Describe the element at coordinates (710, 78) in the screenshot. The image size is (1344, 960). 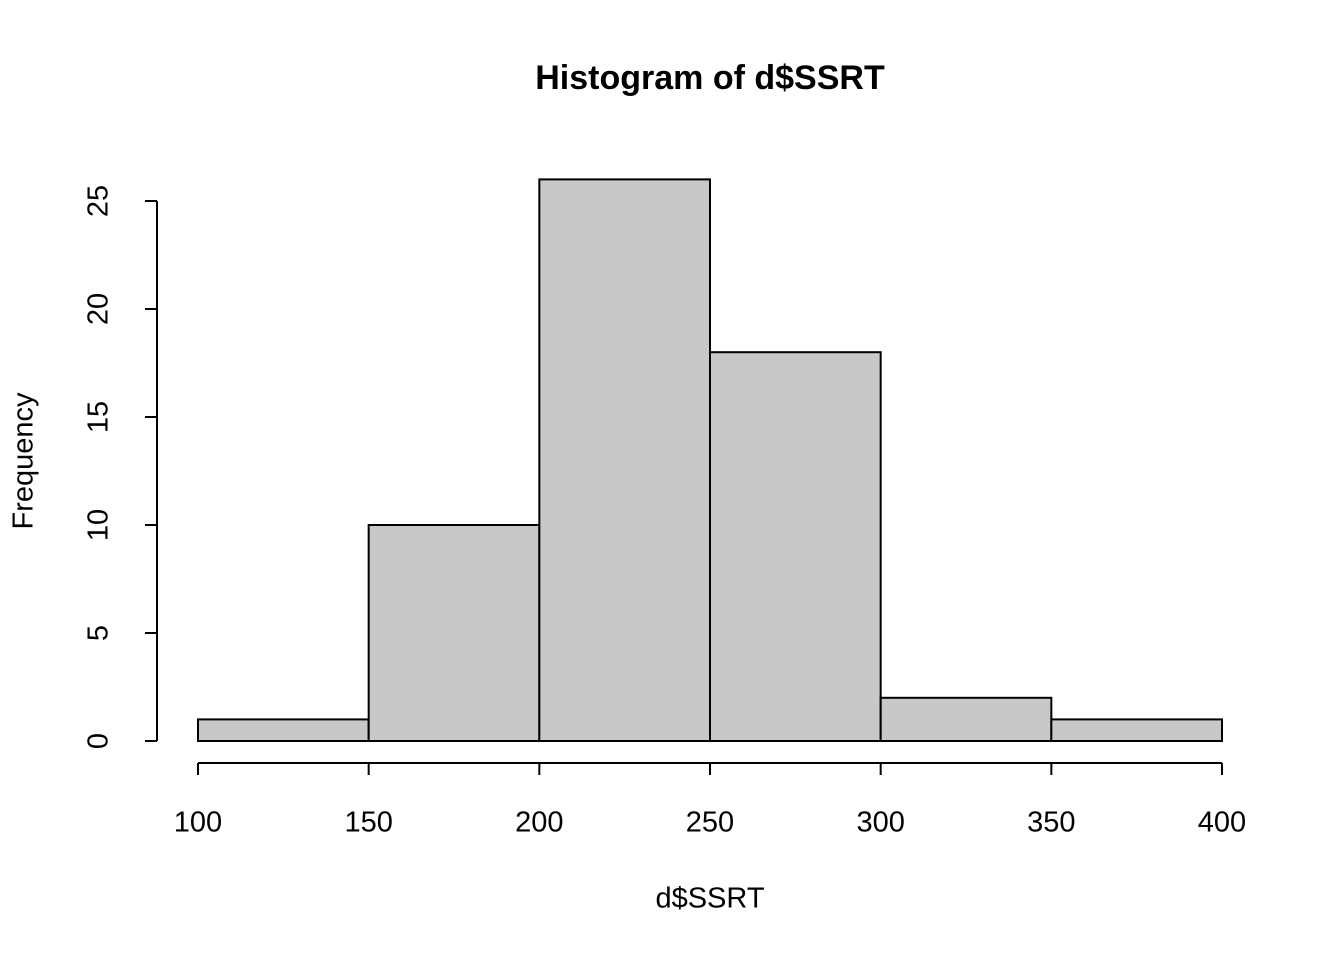
I see `chart-title: Histogram of d$SSRT` at that location.